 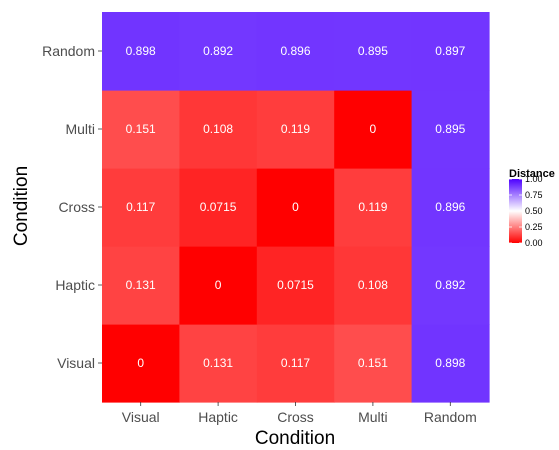 I want to click on cell-value-label: 0.897, so click(x=450, y=51).